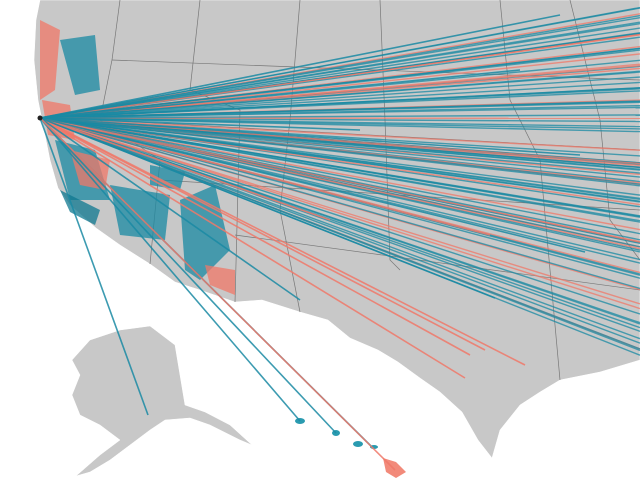  I want to click on alaska, so click(162, 401).